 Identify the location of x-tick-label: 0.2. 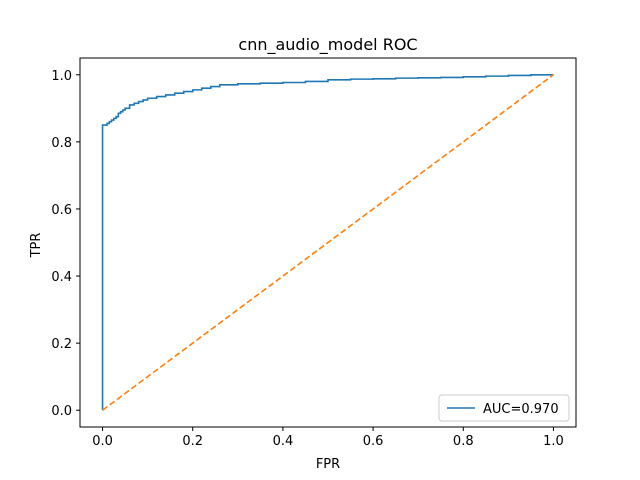
(192, 441).